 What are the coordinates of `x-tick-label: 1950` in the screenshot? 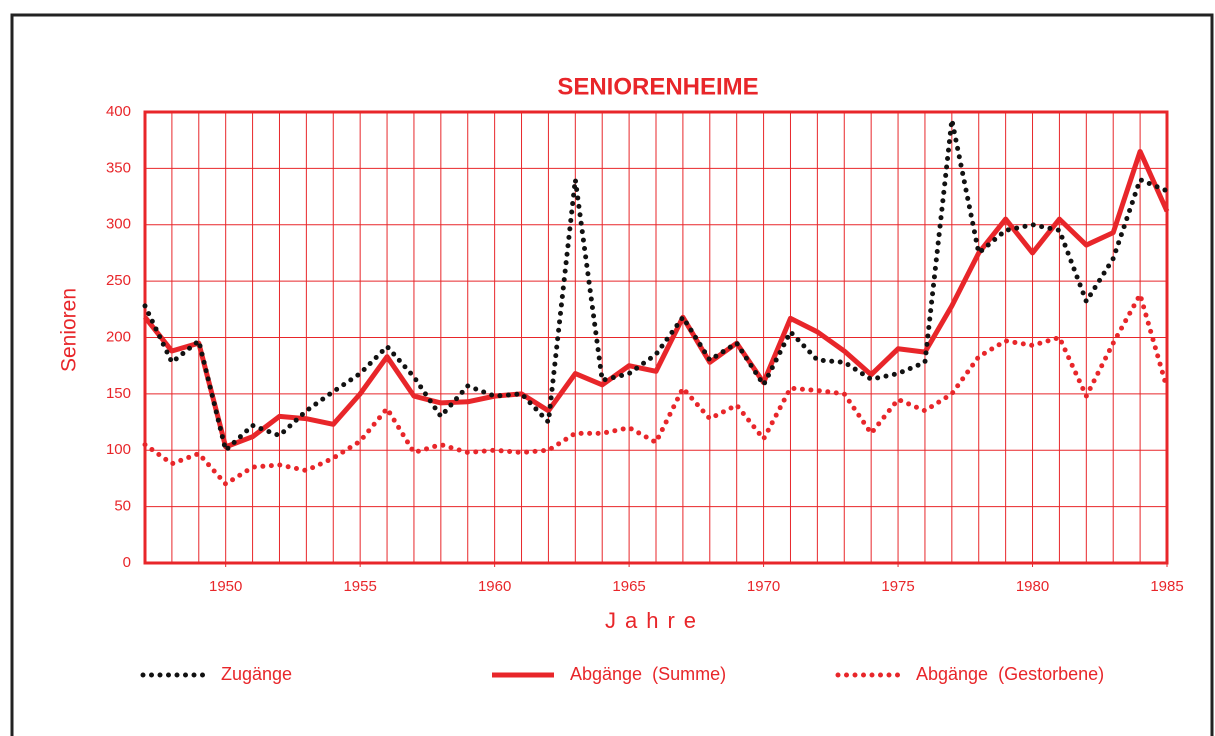 It's located at (225, 586).